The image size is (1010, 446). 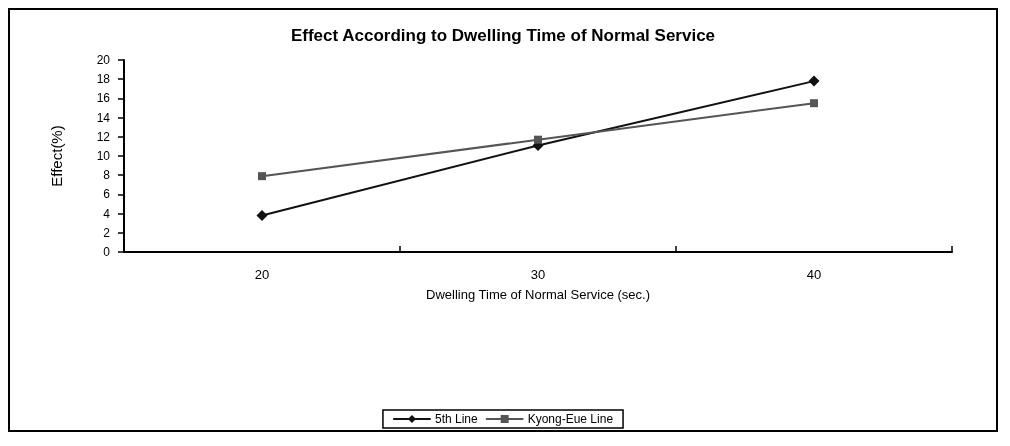 I want to click on x-tick-label: 30, so click(x=538, y=274).